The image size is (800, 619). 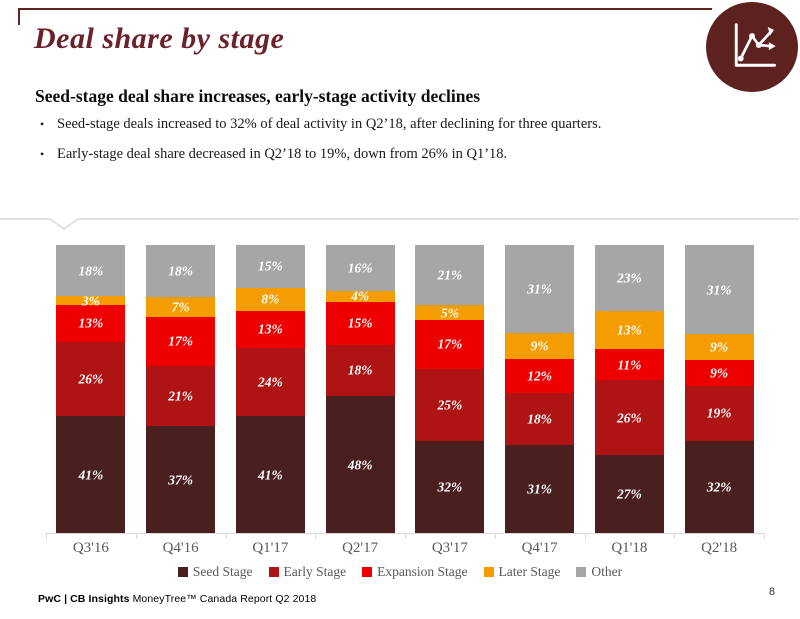 I want to click on bar-segment: 17%, so click(x=181, y=341).